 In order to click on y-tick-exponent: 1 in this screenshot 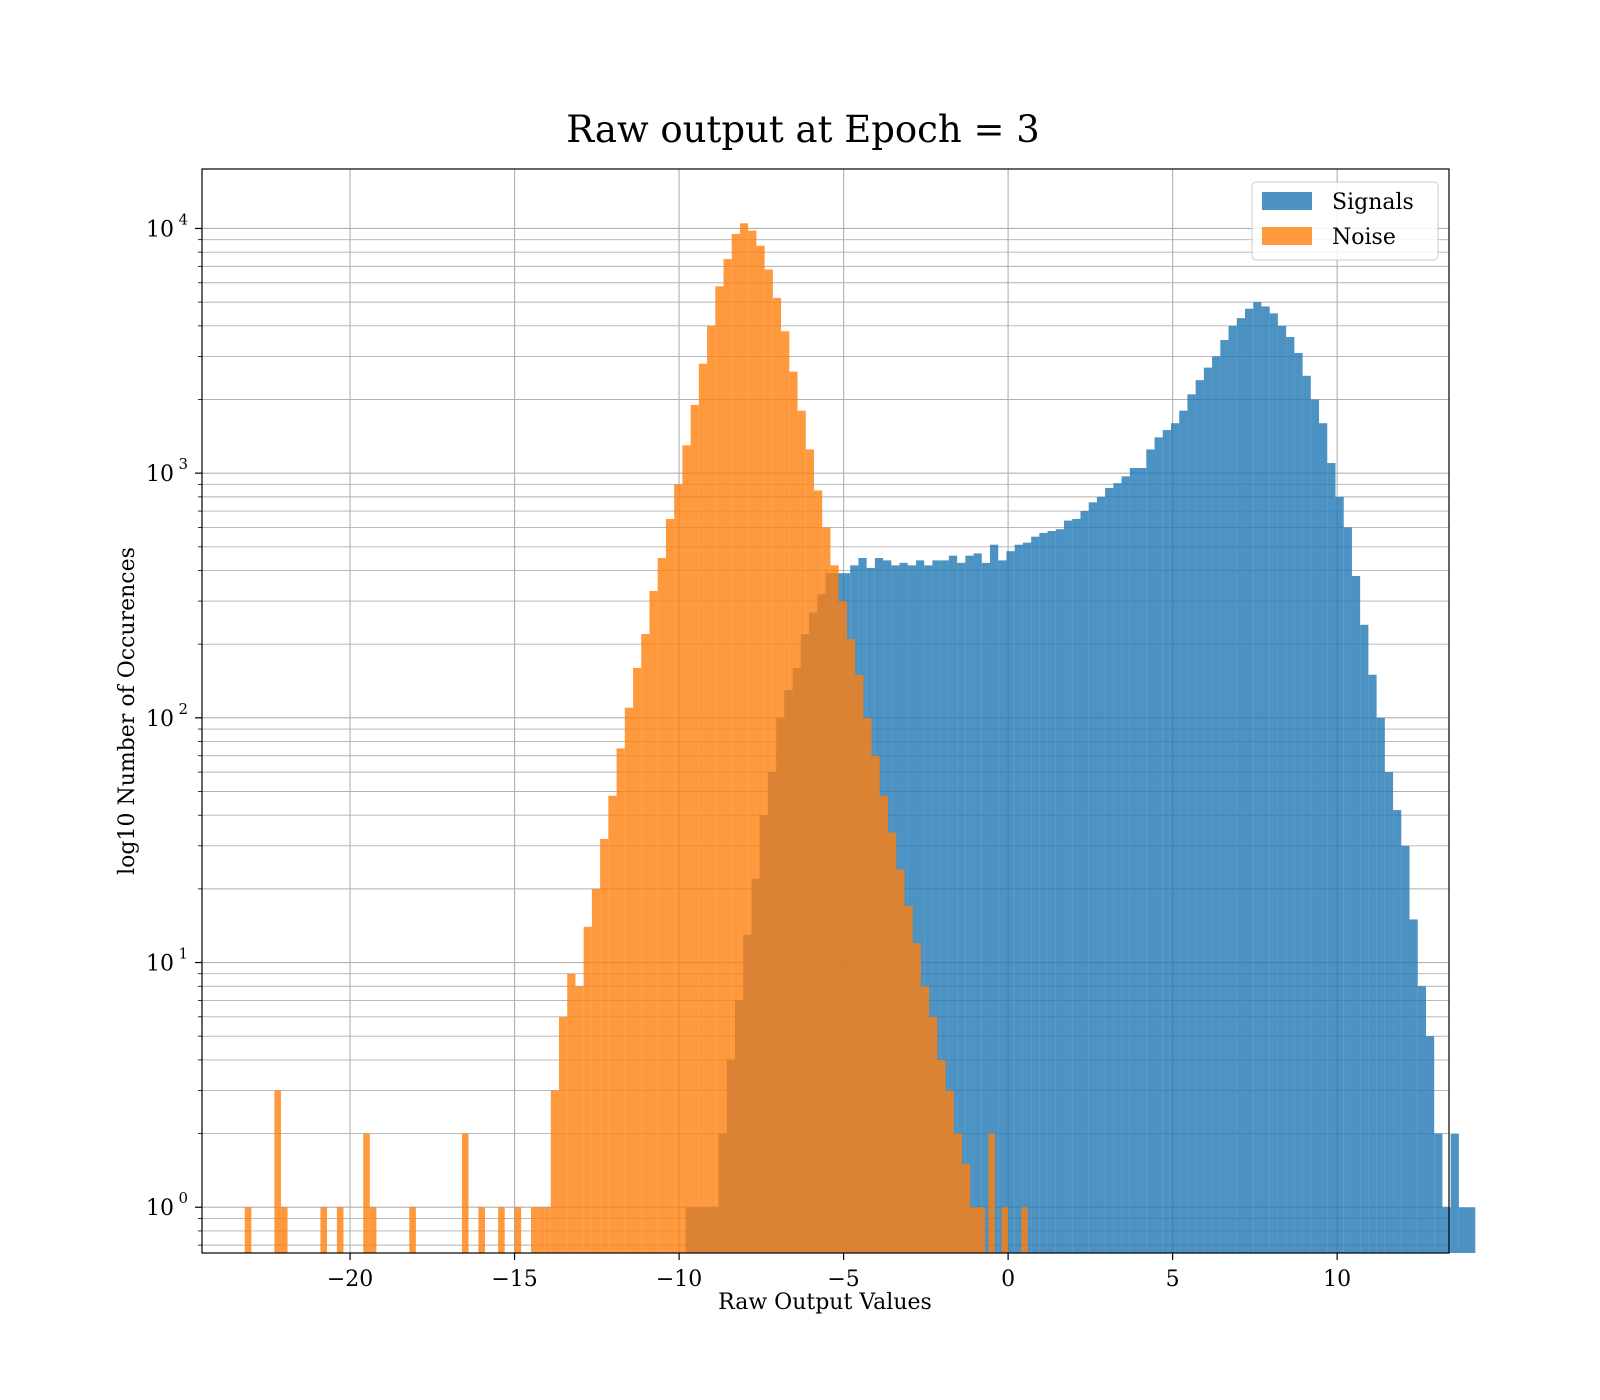, I will do `click(183, 954)`.